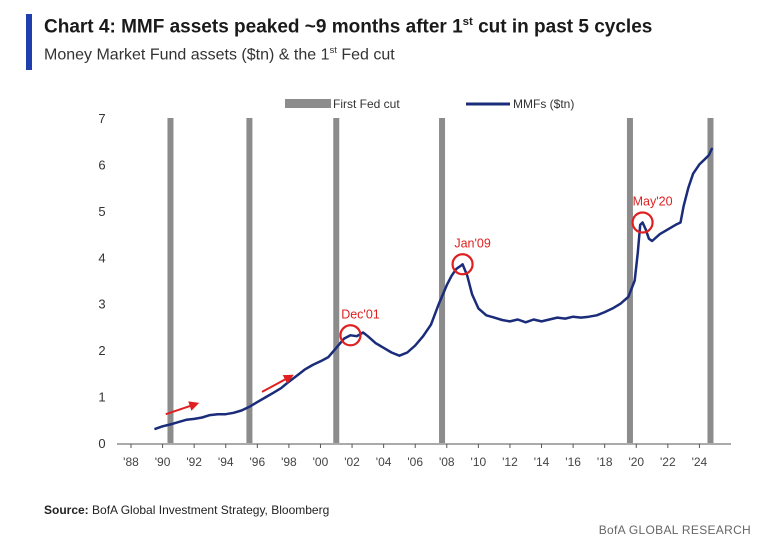  Describe the element at coordinates (187, 55) in the screenshot. I see `chart-subtitle-main: Money Market Fund assets ($tn) & the 1` at that location.